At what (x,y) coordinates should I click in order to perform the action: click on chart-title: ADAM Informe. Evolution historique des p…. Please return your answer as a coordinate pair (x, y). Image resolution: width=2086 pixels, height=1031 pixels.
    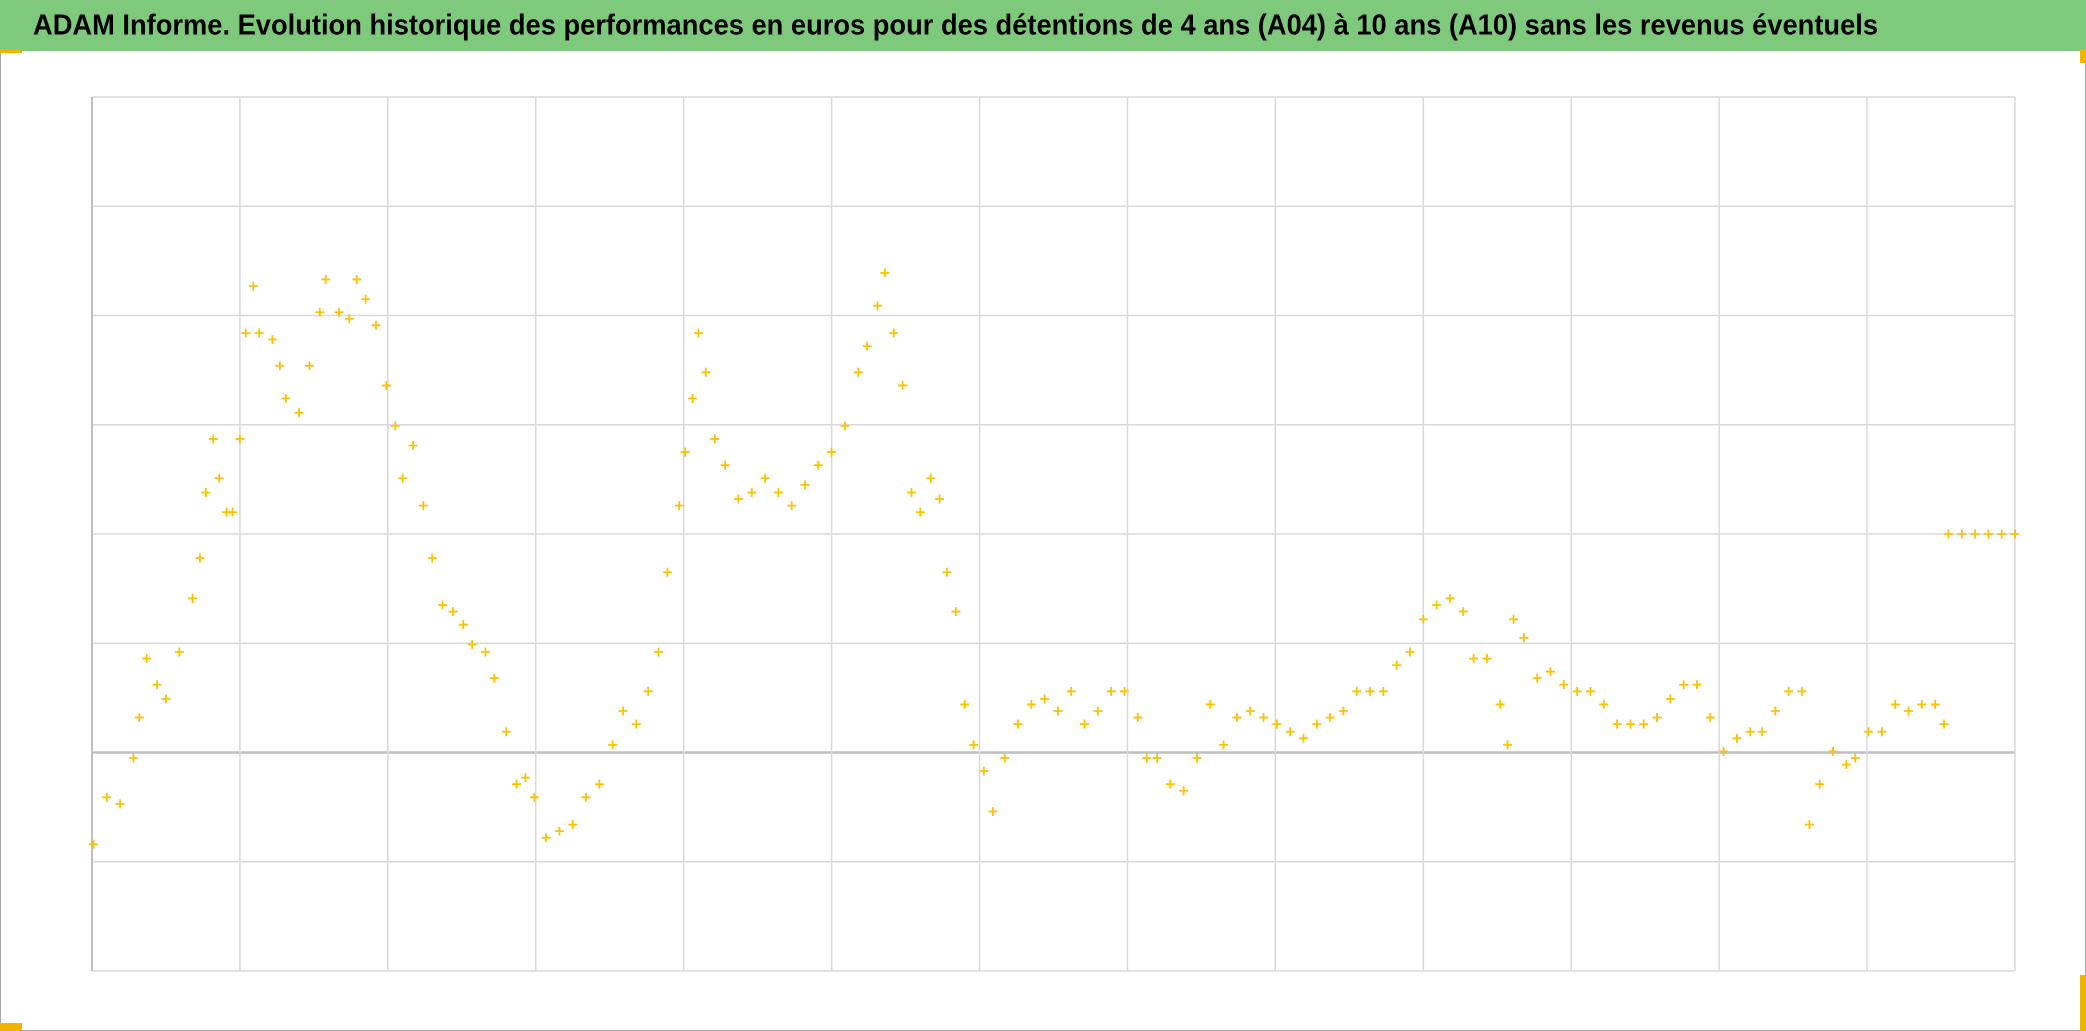
    Looking at the image, I should click on (955, 26).